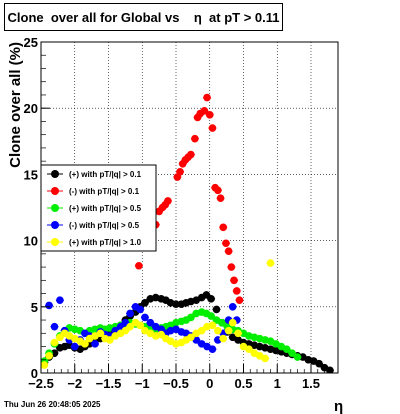 The height and width of the screenshot is (414, 400). I want to click on legend-label: (+) with pT/|q| > 1.0, so click(105, 242).